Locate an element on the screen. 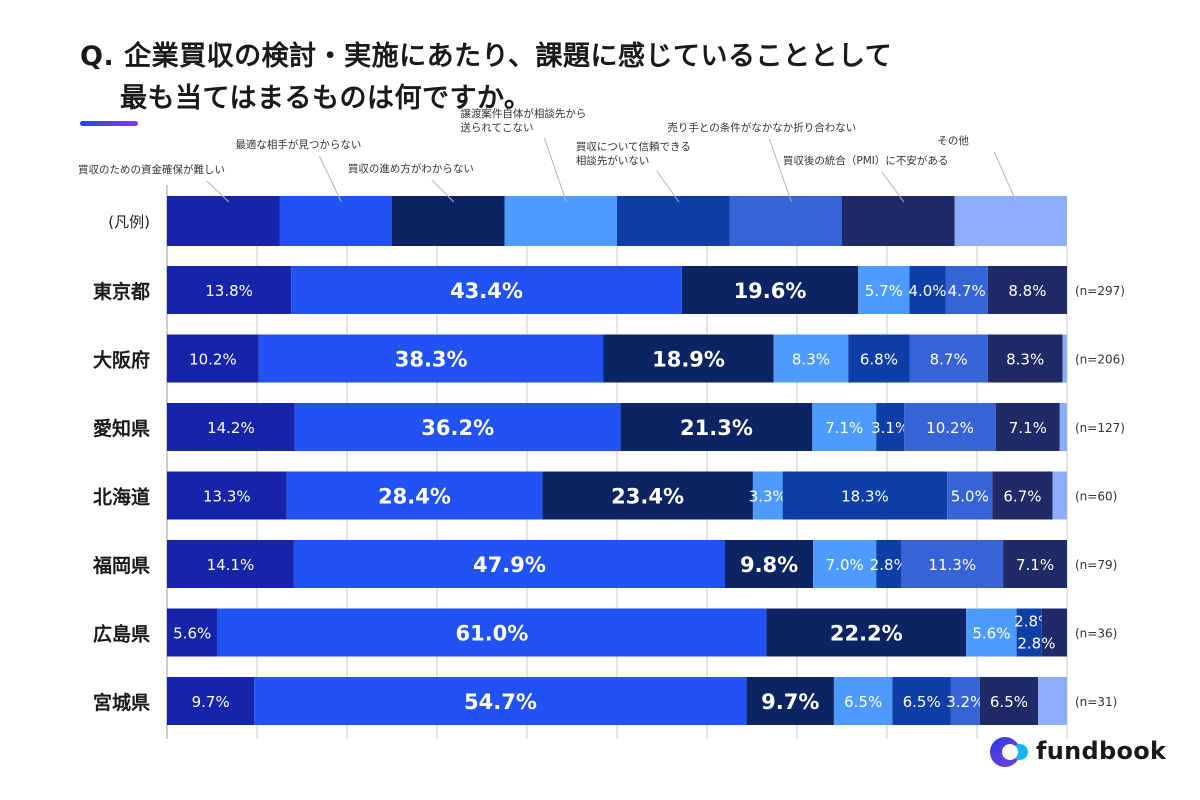  data-label: 6.8% is located at coordinates (879, 360).